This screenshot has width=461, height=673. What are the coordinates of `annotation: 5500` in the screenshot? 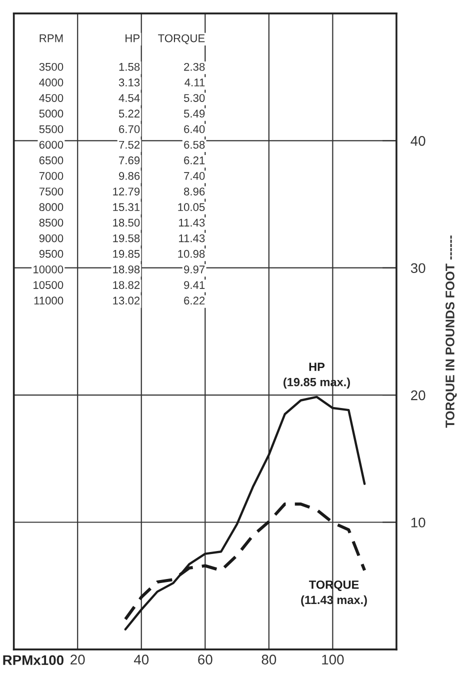 It's located at (51, 129).